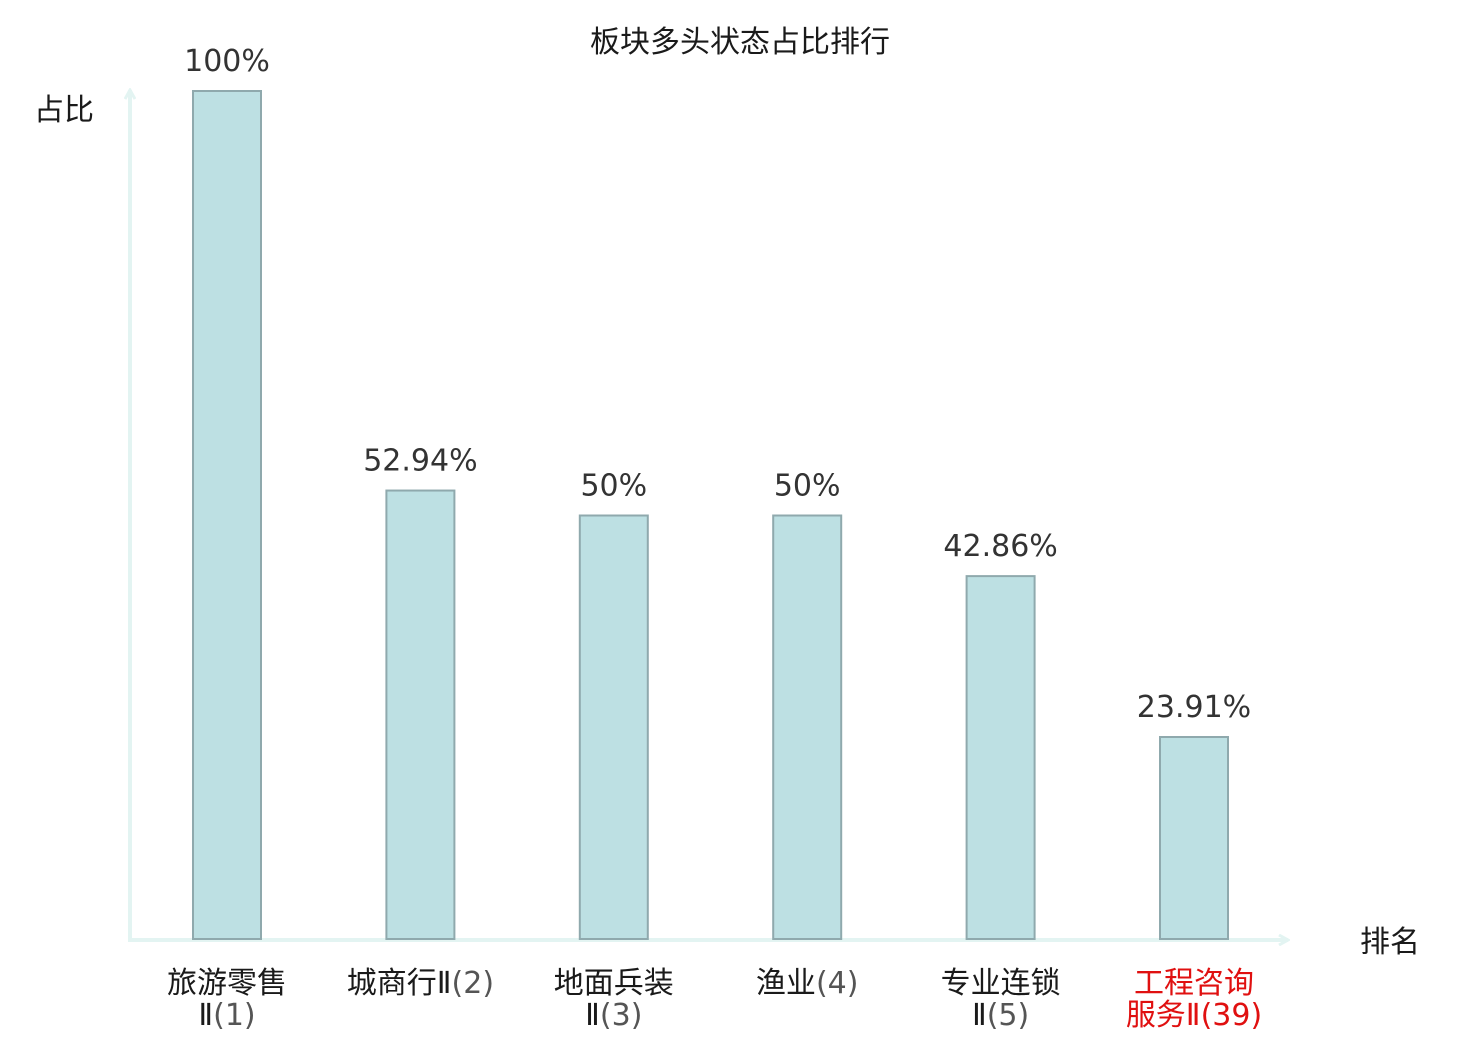 The height and width of the screenshot is (1040, 1480). What do you see at coordinates (227, 999) in the screenshot?
I see `category-label-1: 旅游零售 Ⅱ(1)` at bounding box center [227, 999].